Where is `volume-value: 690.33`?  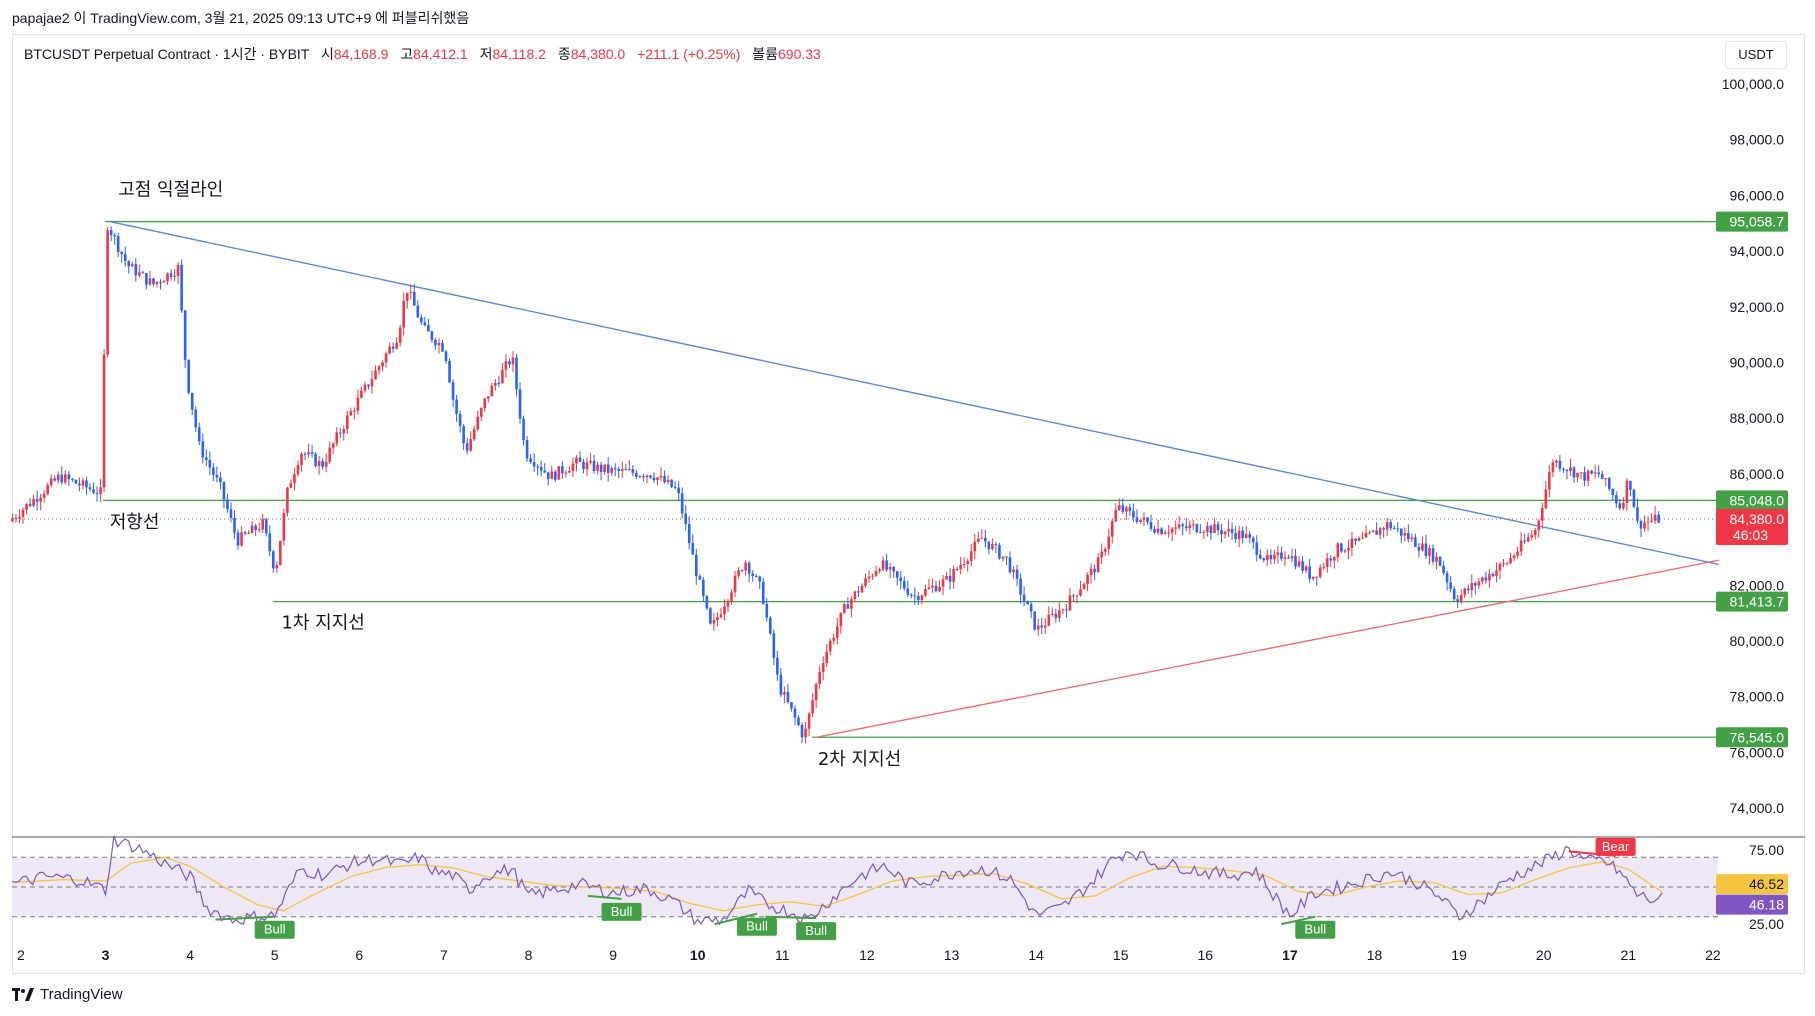
volume-value: 690.33 is located at coordinates (799, 54).